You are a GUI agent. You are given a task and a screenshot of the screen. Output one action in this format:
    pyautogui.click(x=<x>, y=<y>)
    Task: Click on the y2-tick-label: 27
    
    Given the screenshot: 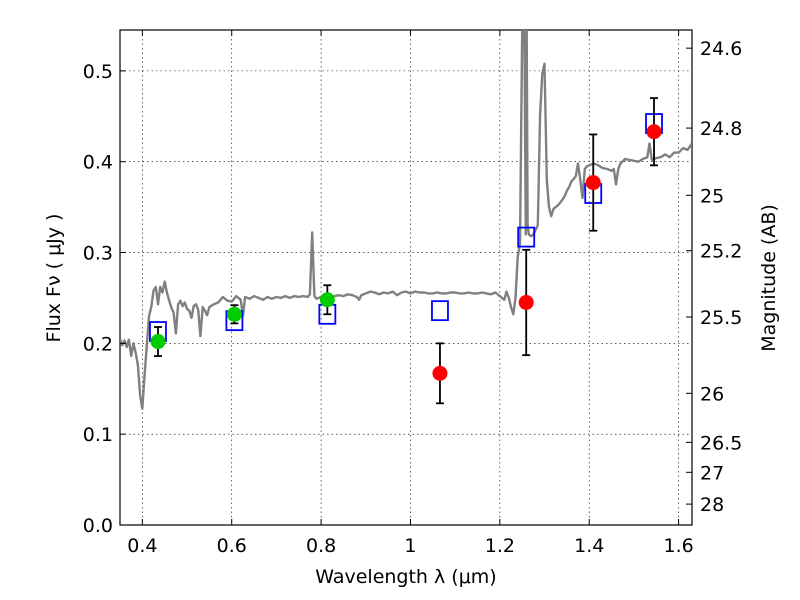 What is the action you would take?
    pyautogui.click(x=712, y=473)
    